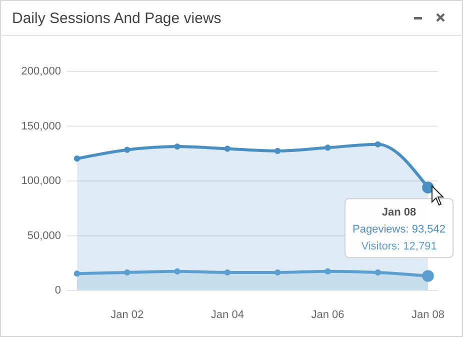 This screenshot has width=463, height=337. What do you see at coordinates (227, 314) in the screenshot?
I see `x-tick-label: Jan 04` at bounding box center [227, 314].